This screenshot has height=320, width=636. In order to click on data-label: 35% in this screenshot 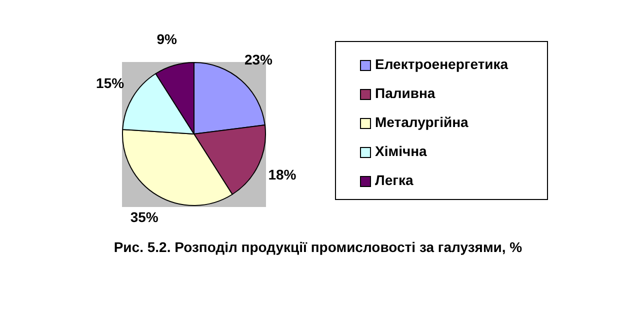, I will do `click(144, 216)`.